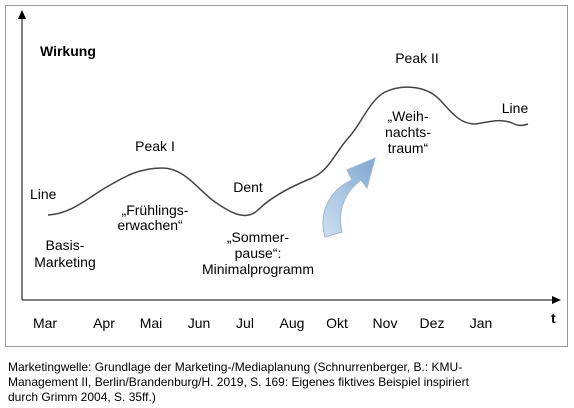 The image size is (574, 408). Describe the element at coordinates (22, 14) in the screenshot. I see `y-arrow` at that location.